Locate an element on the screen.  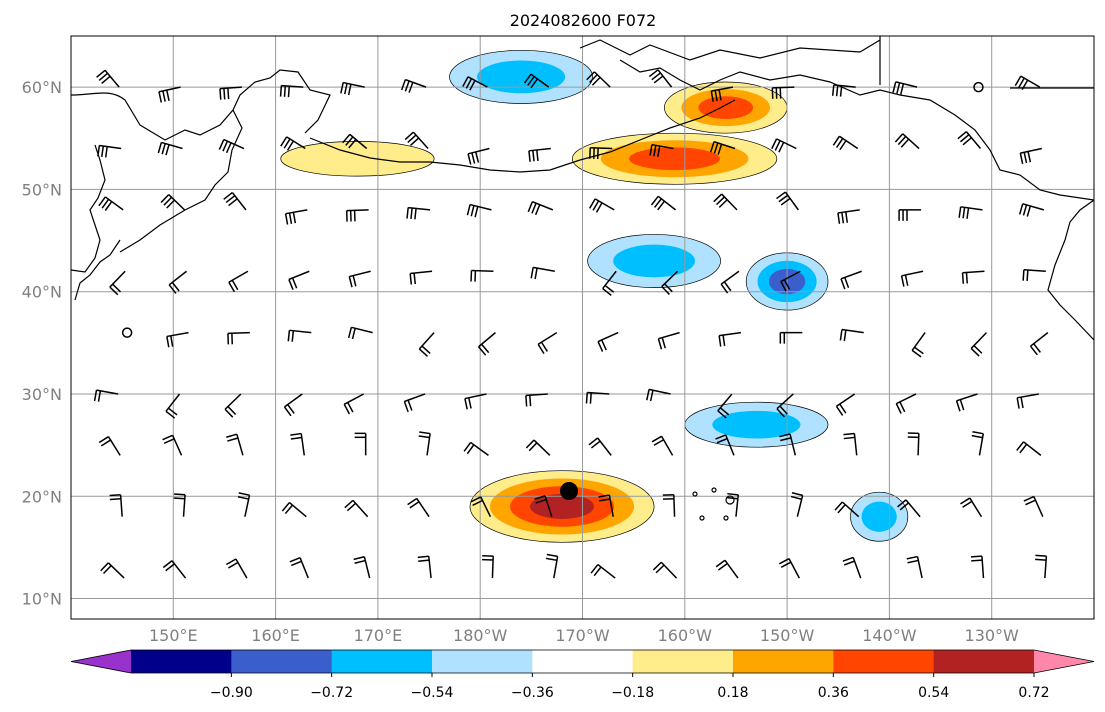
colorbar-tick-label: 0.36 is located at coordinates (833, 693).